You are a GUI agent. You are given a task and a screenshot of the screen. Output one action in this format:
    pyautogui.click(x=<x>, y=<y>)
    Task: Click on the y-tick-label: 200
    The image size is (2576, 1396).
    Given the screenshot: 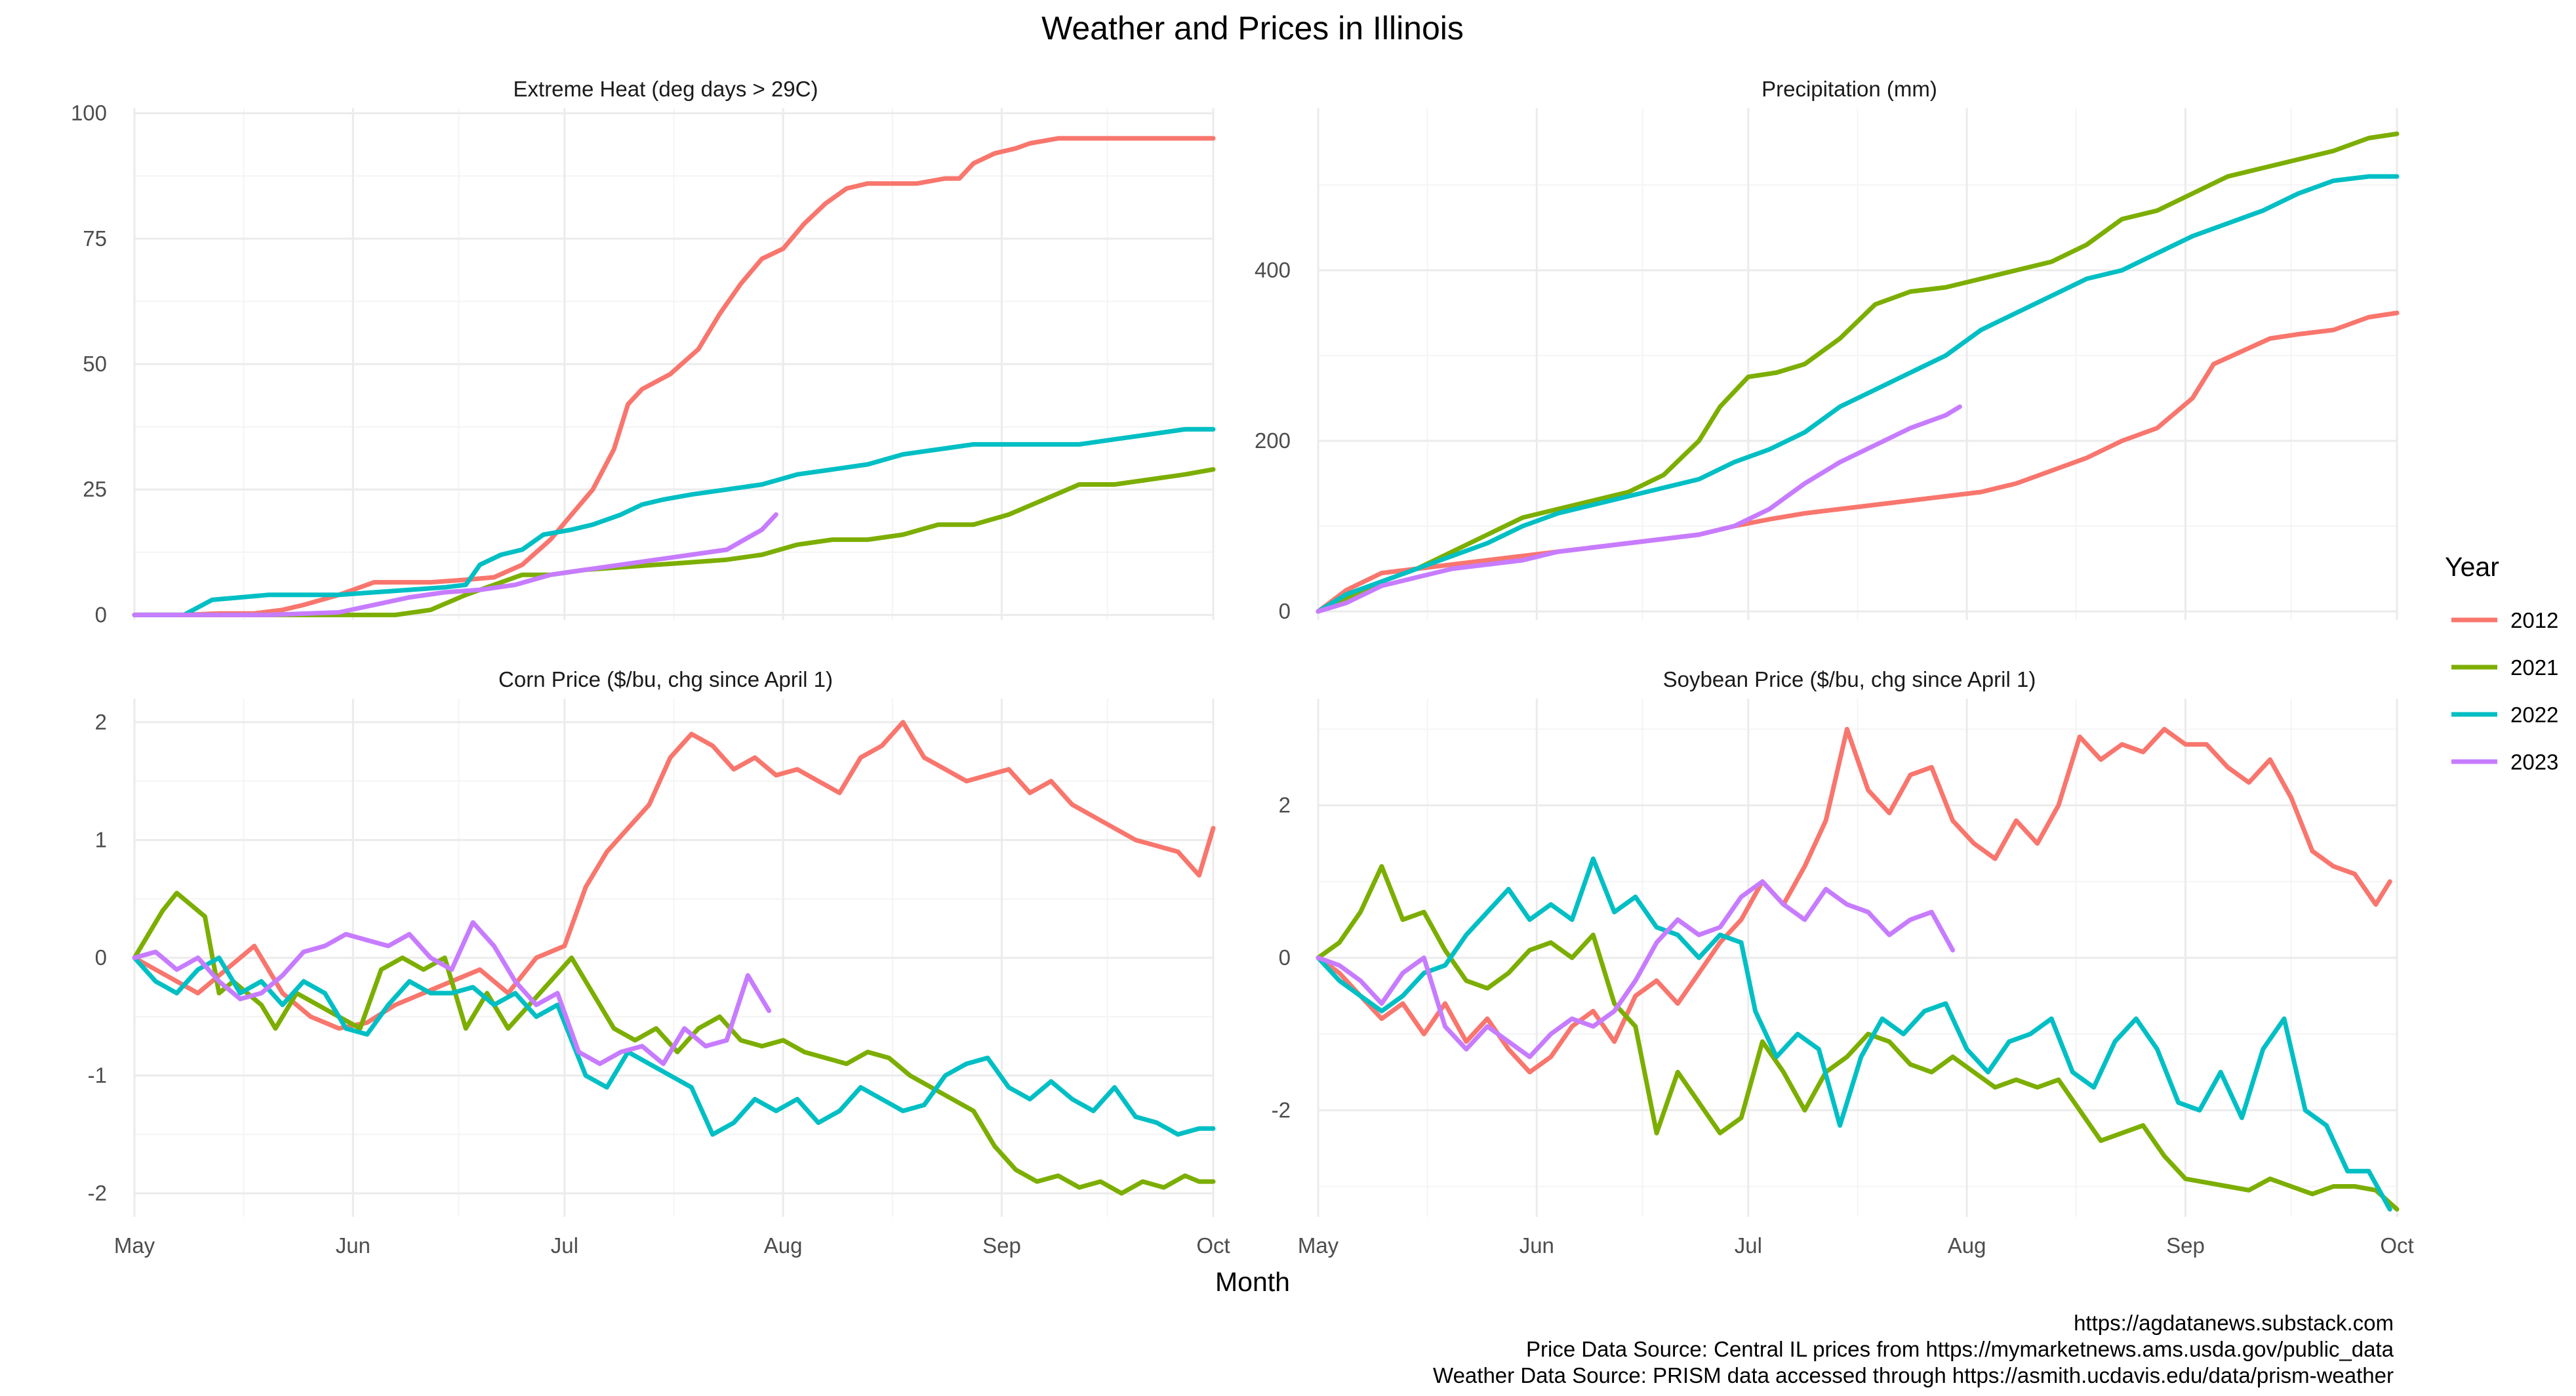 What is the action you would take?
    pyautogui.click(x=1273, y=440)
    